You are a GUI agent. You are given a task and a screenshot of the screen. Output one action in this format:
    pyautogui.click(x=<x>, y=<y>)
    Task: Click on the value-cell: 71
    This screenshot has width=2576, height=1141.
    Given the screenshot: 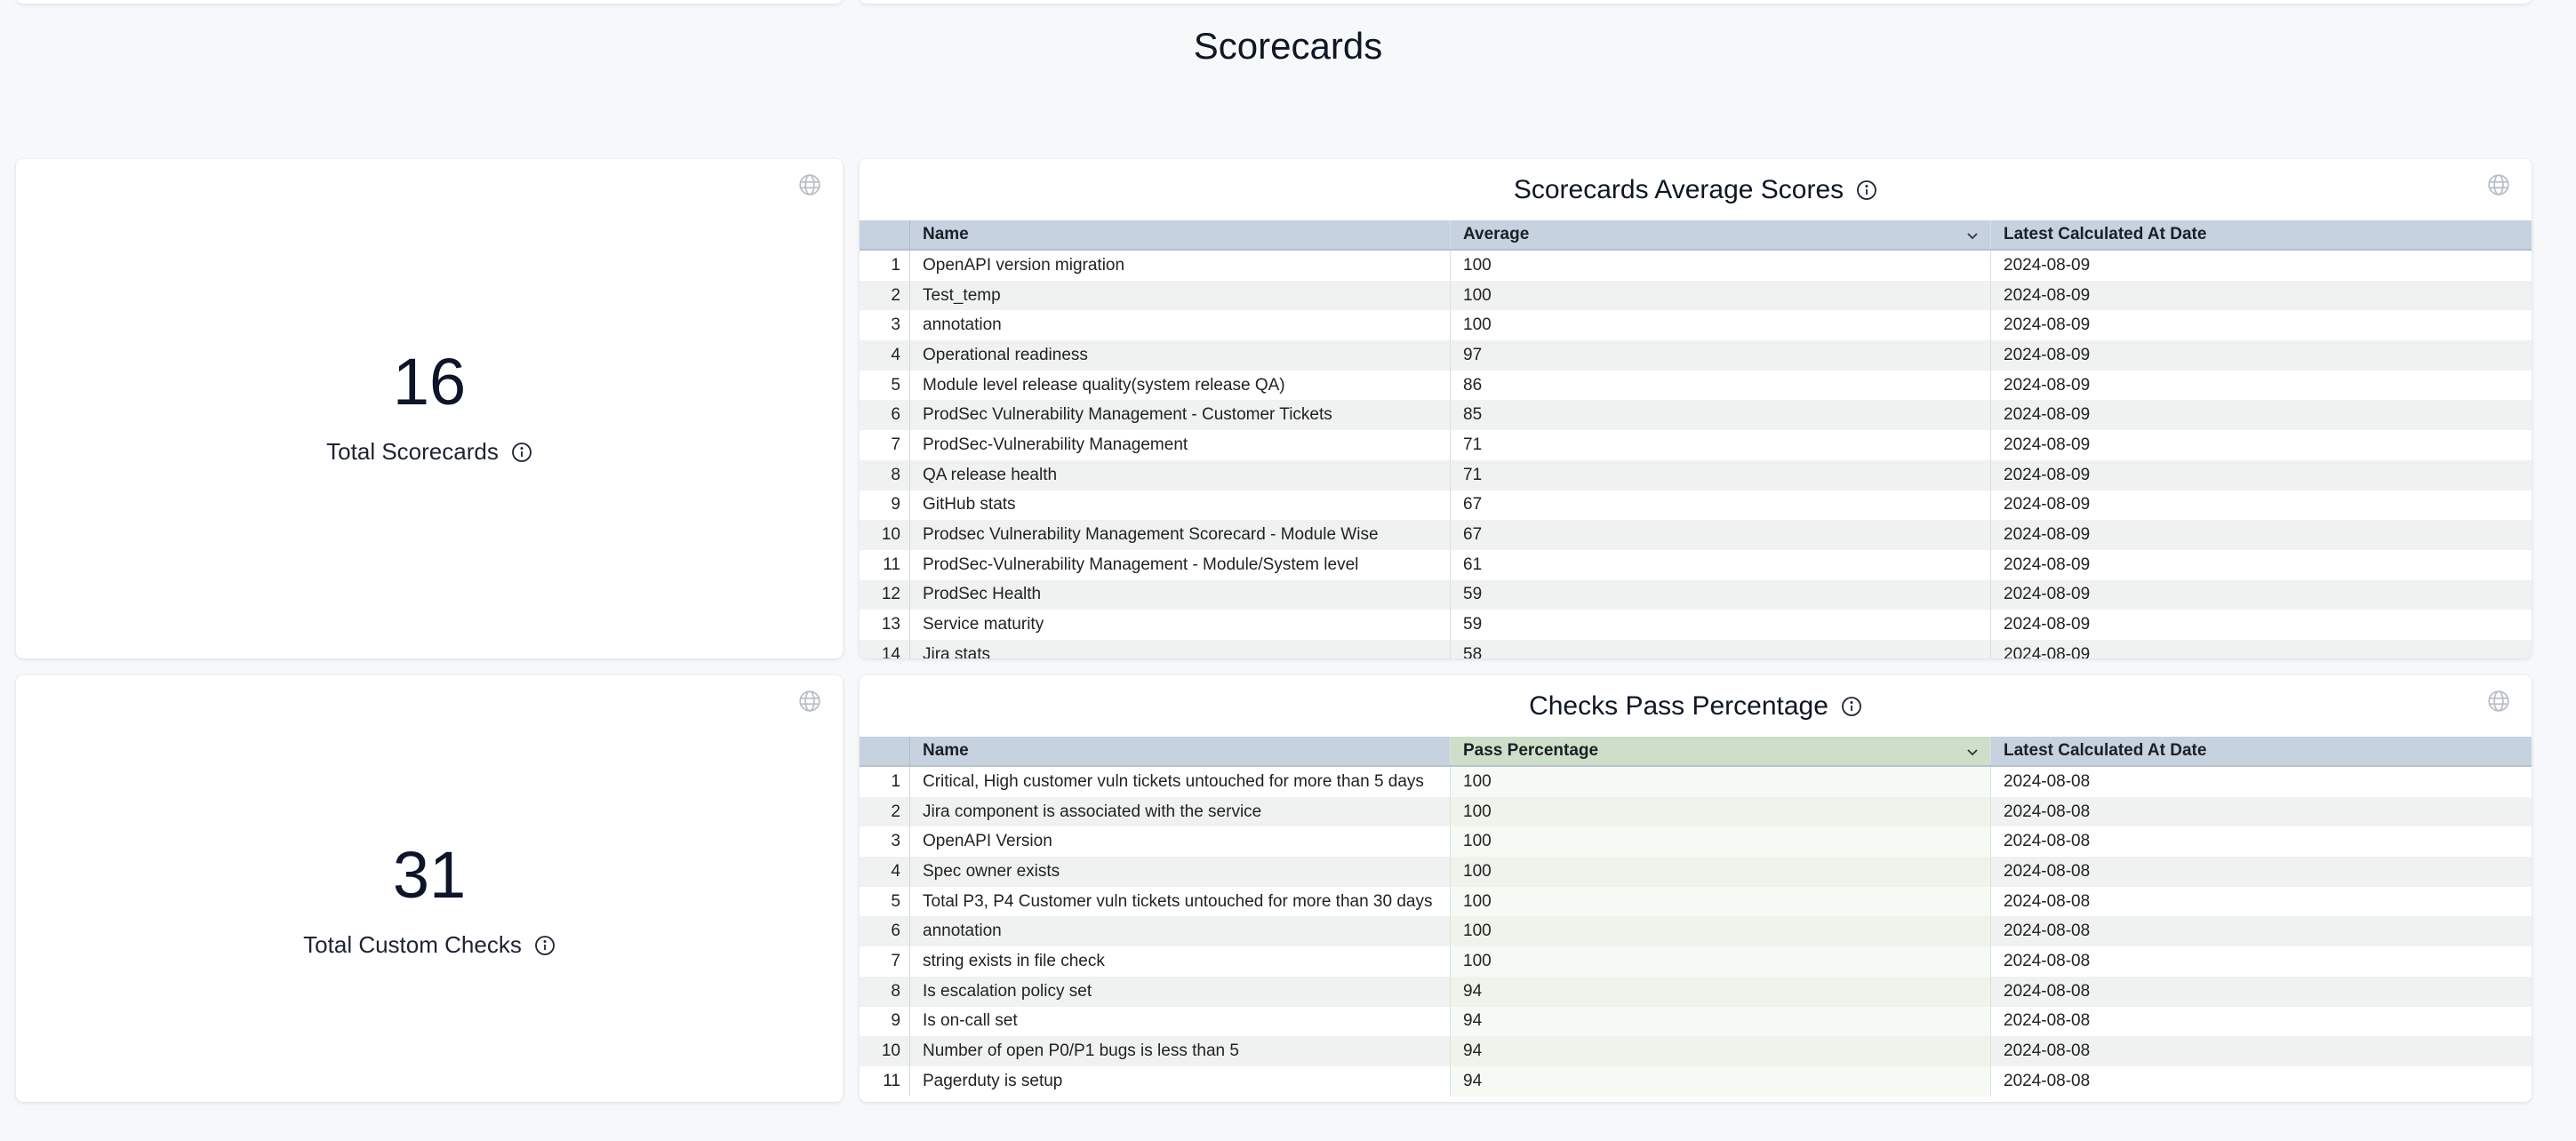 What is the action you would take?
    pyautogui.click(x=1721, y=445)
    